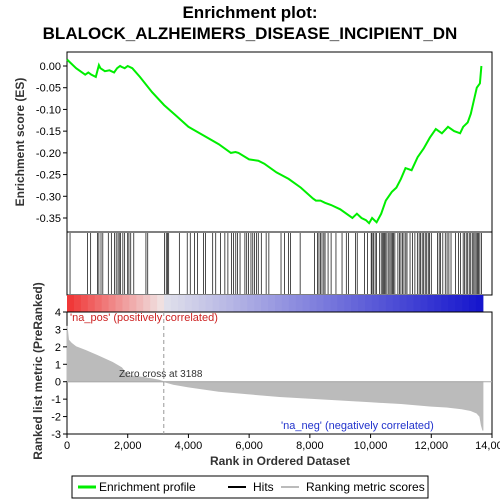 The width and height of the screenshot is (500, 500). What do you see at coordinates (282, 443) in the screenshot?
I see `metric-x-ticks: 0 2,000 4,000 6,000 8,000 10,000 12,000 14,000` at bounding box center [282, 443].